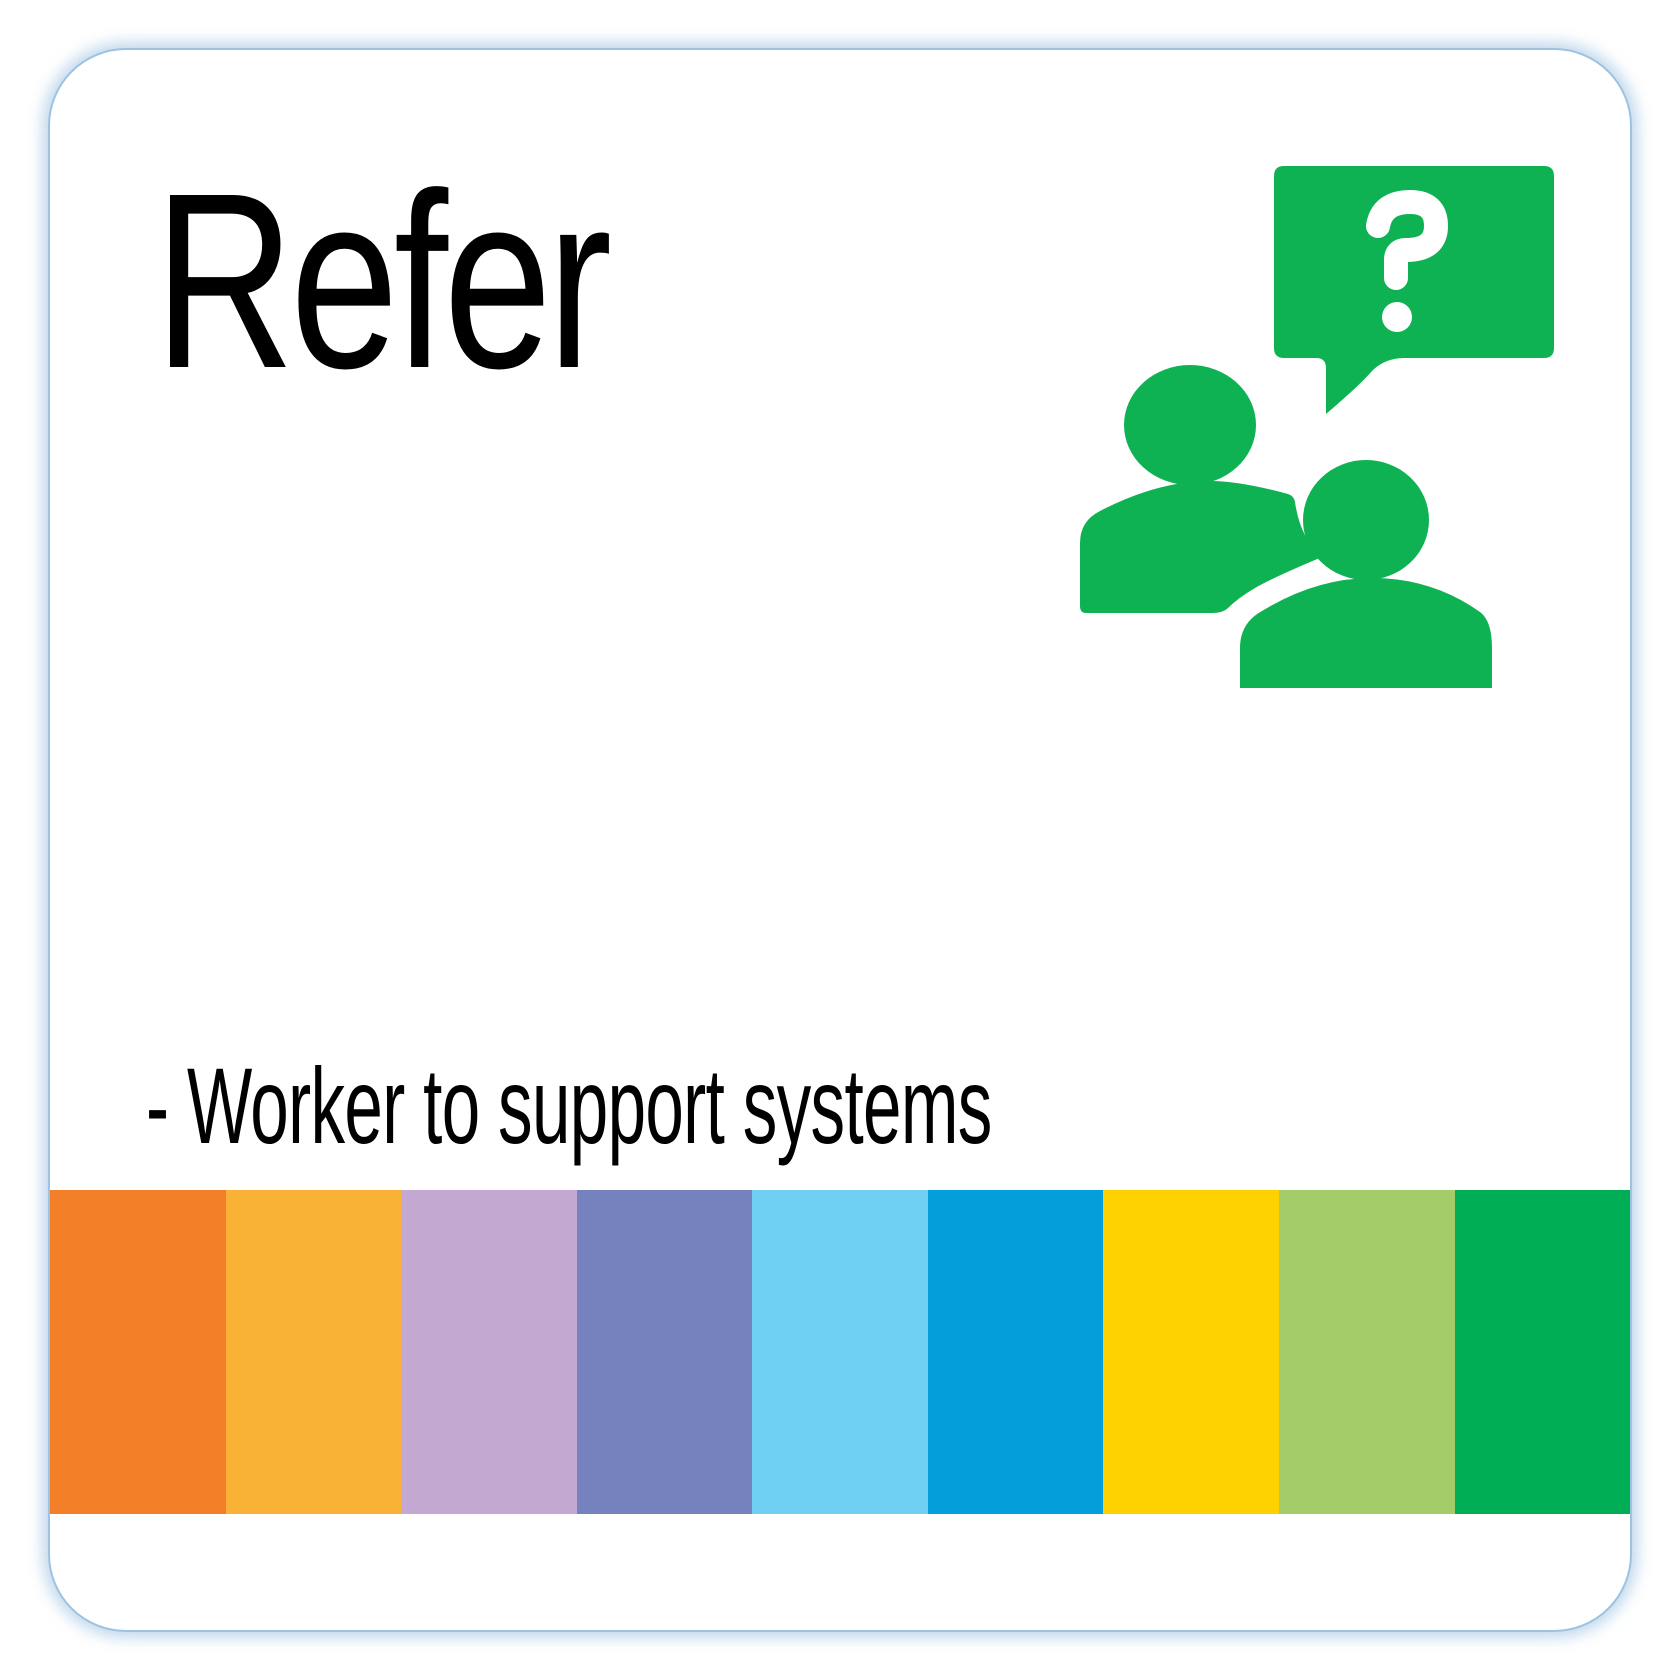 This screenshot has height=1680, width=1680. What do you see at coordinates (383, 280) in the screenshot?
I see `card-title: Refer` at bounding box center [383, 280].